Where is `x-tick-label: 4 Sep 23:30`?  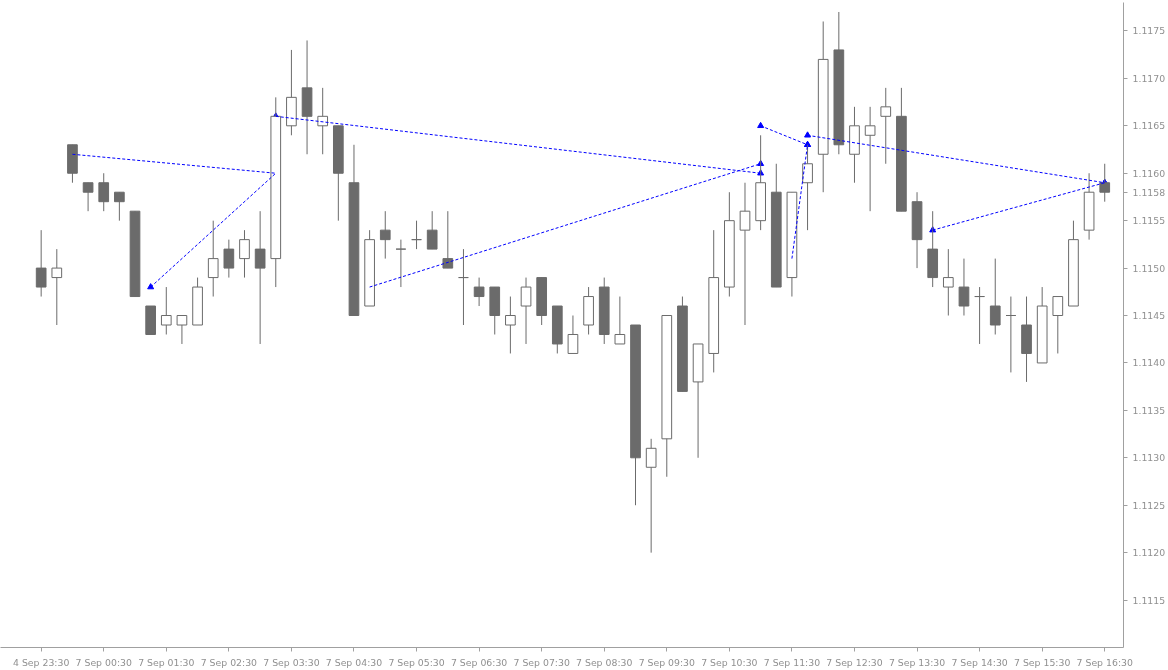
x-tick-label: 4 Sep 23:30 is located at coordinates (41, 662).